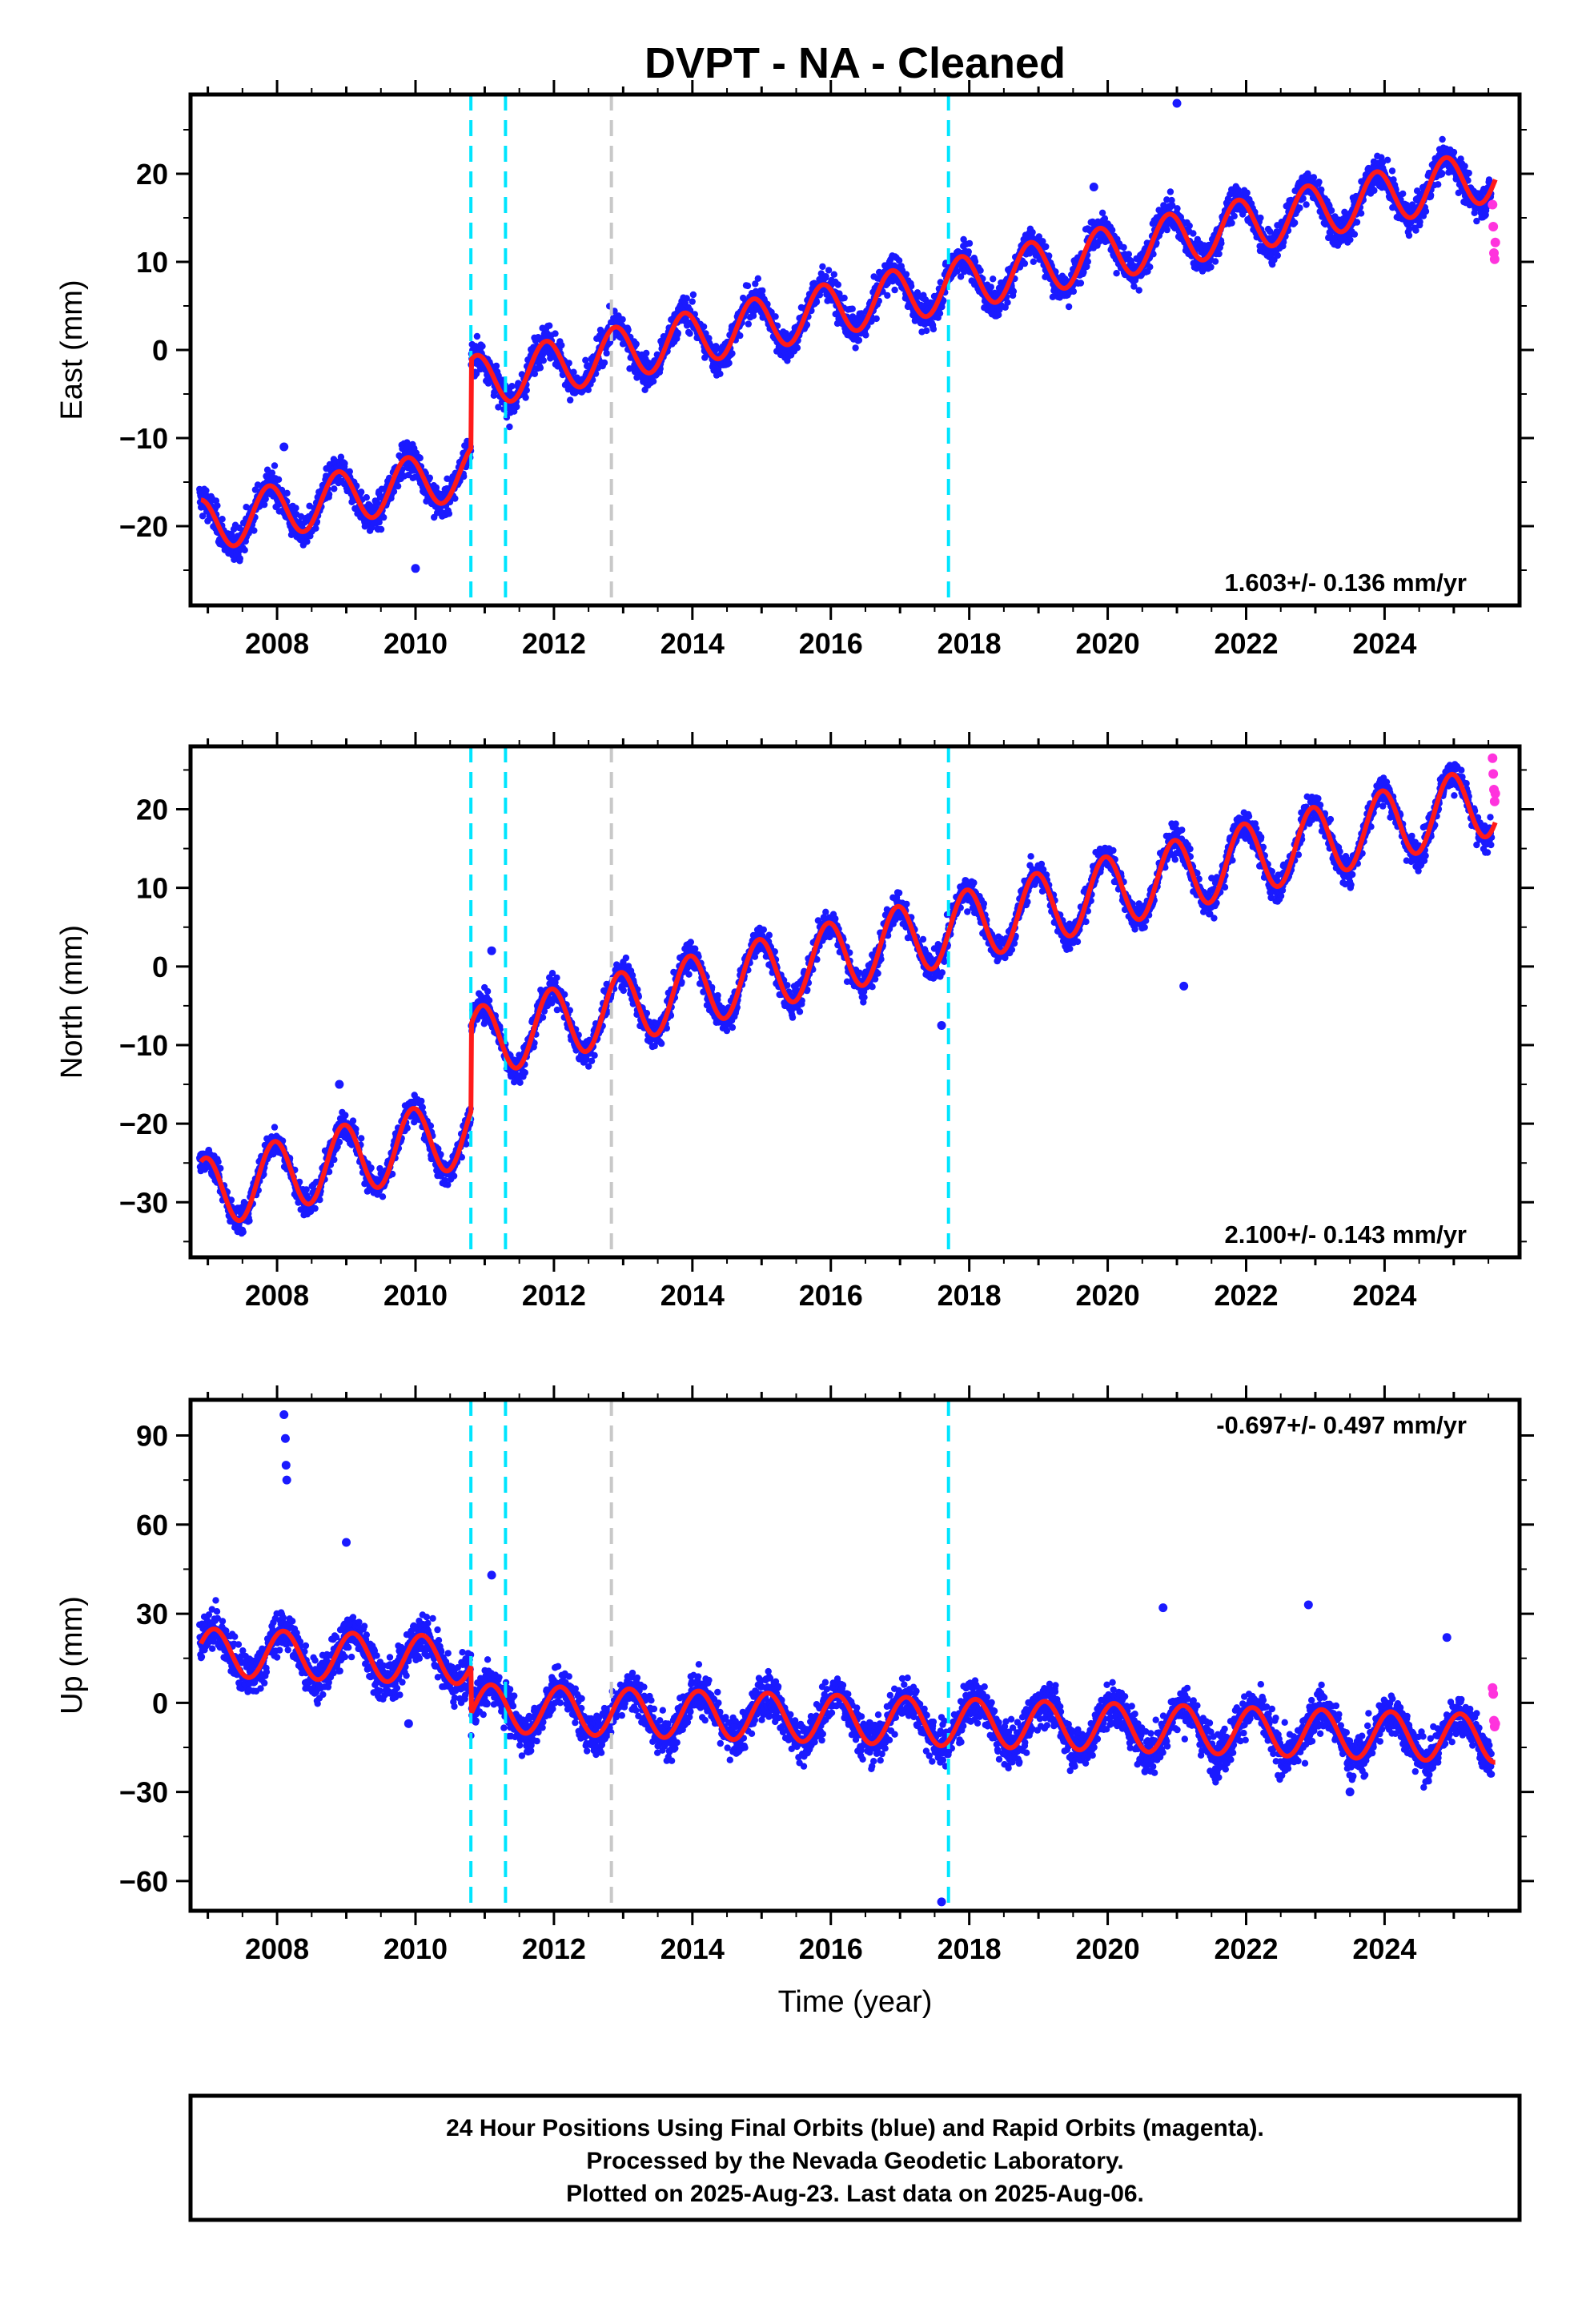  Describe the element at coordinates (144, 1882) in the screenshot. I see `y-tick-label: −60` at that location.